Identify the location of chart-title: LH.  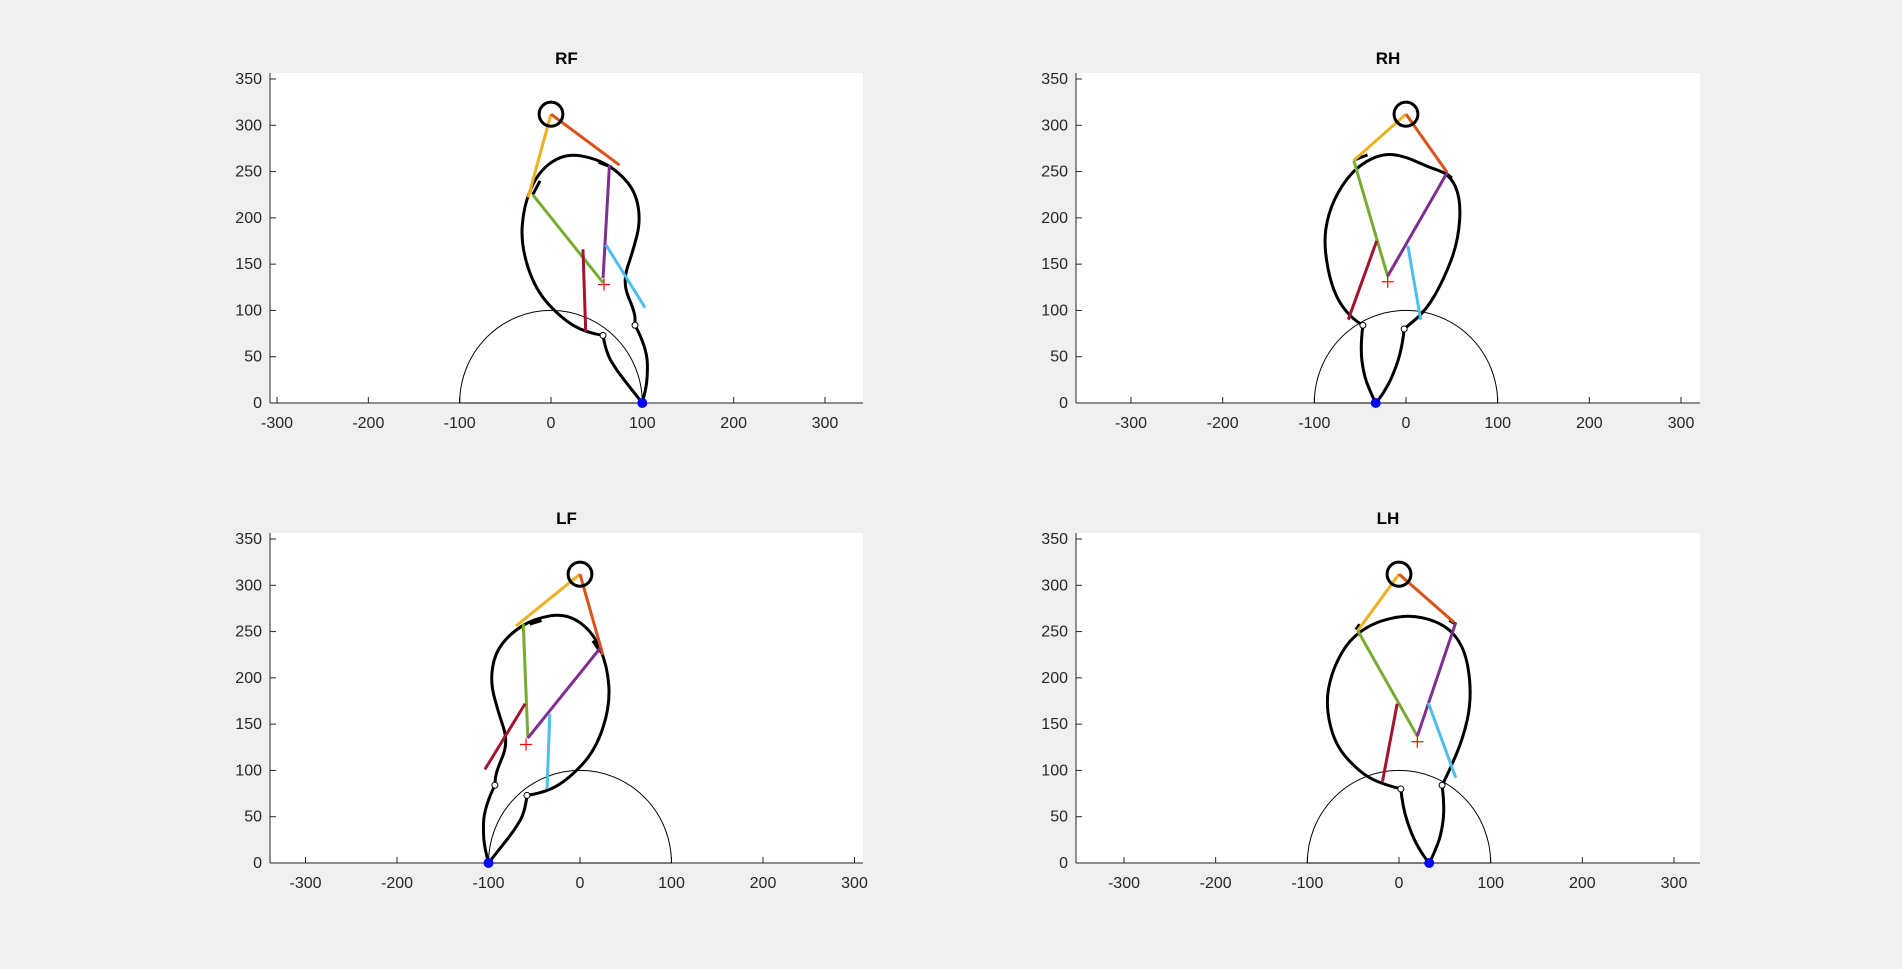
(1388, 518).